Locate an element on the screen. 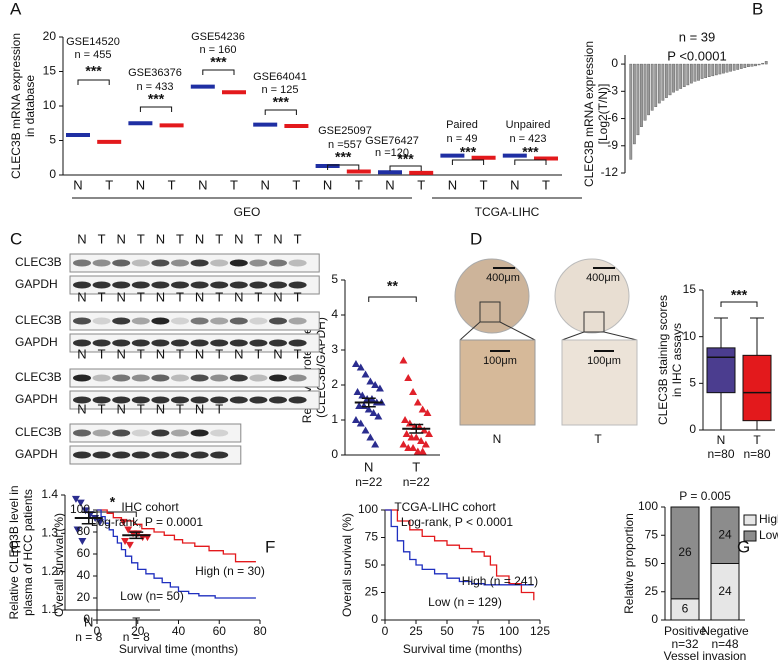 The image size is (778, 664). y-tick-label: 10 is located at coordinates (690, 336).